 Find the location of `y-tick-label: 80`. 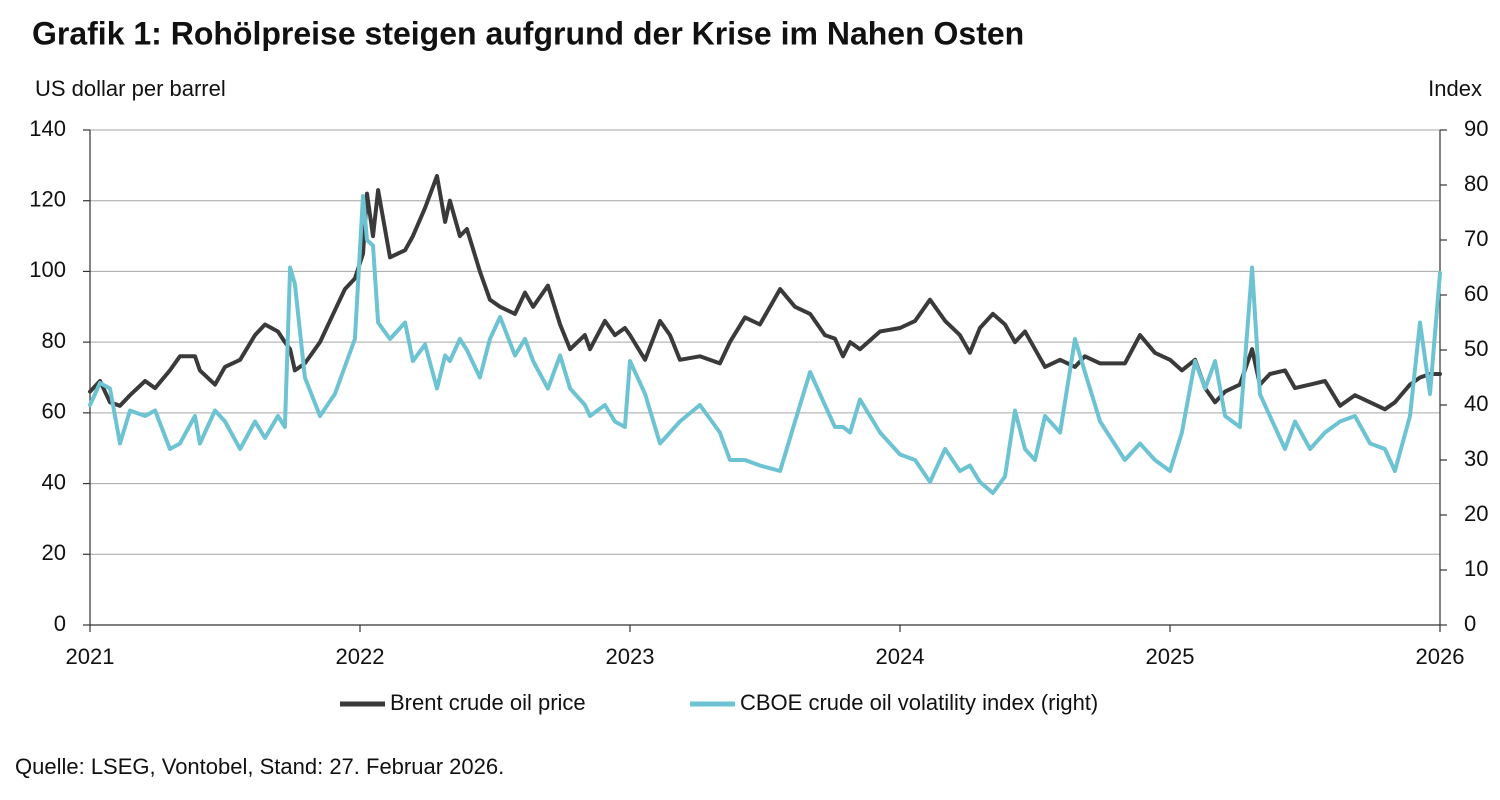

y-tick-label: 80 is located at coordinates (54, 340).